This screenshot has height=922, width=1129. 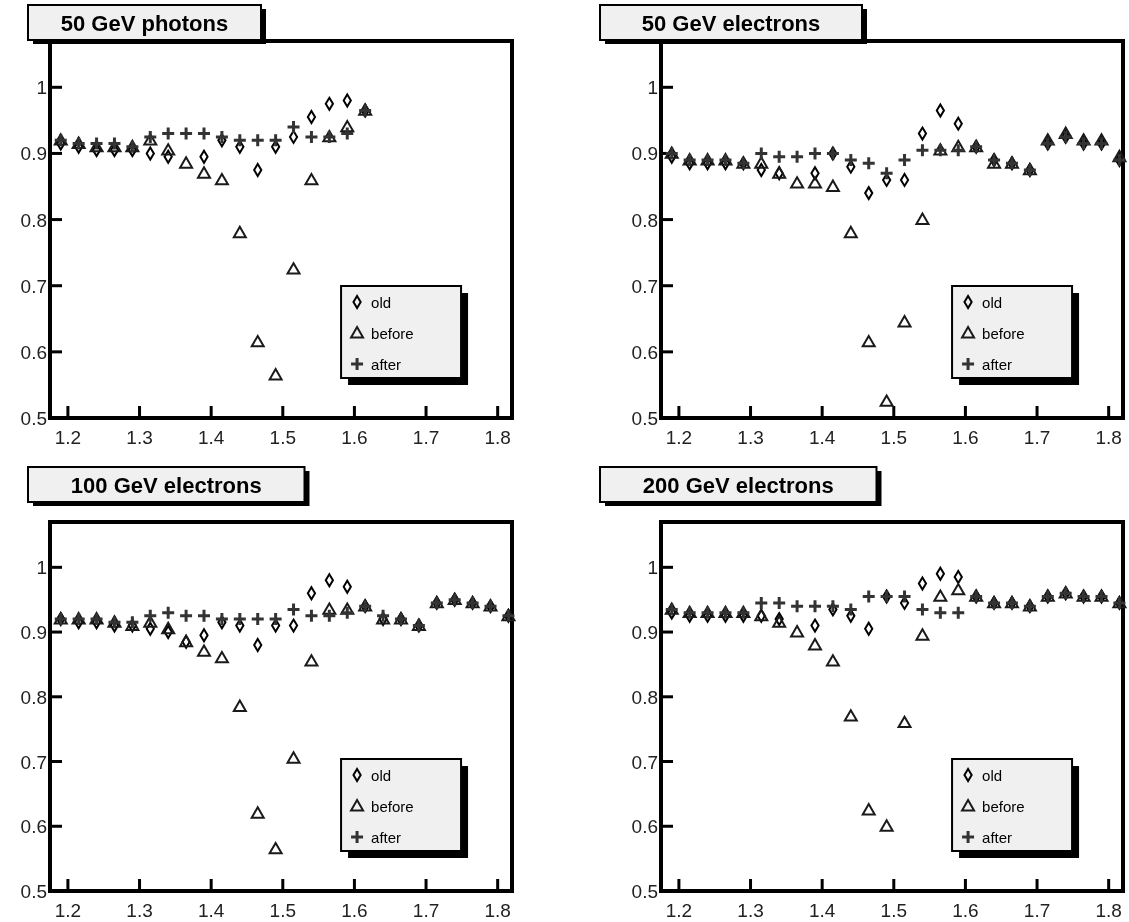 I want to click on chart-title: 200 GeV electrons, so click(x=738, y=485).